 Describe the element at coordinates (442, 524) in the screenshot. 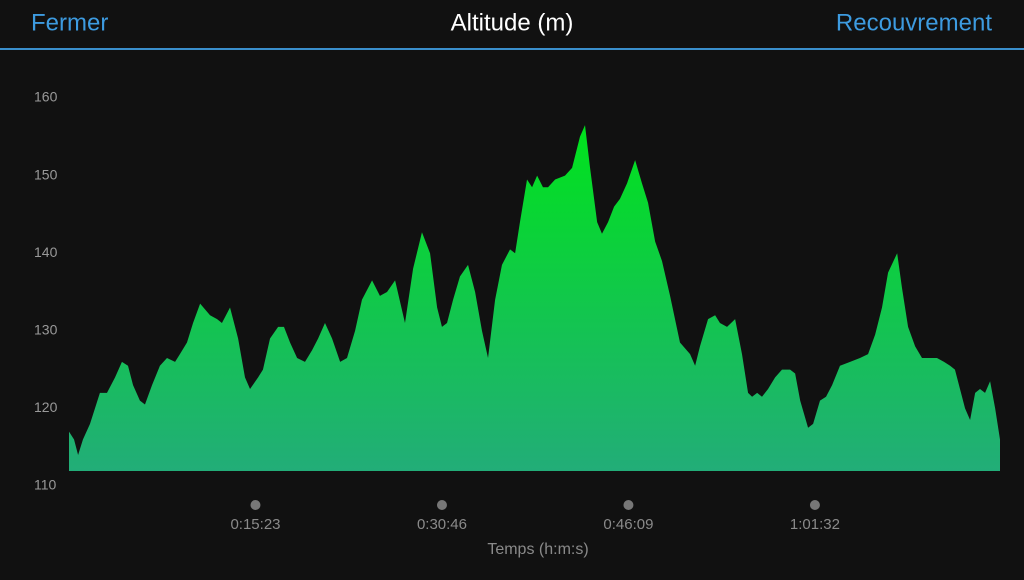

I see `x-tick-label: 0:30:46` at that location.